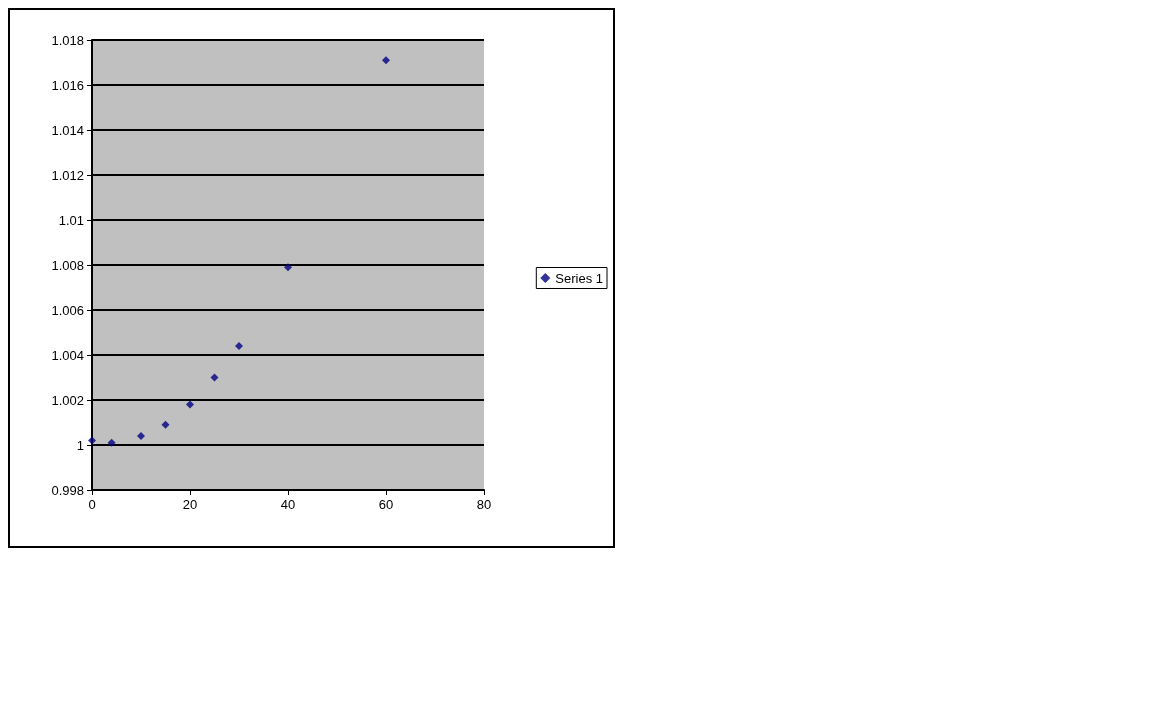 Image resolution: width=1152 pixels, height=720 pixels. What do you see at coordinates (67, 355) in the screenshot?
I see `y-tick-label: 1.004` at bounding box center [67, 355].